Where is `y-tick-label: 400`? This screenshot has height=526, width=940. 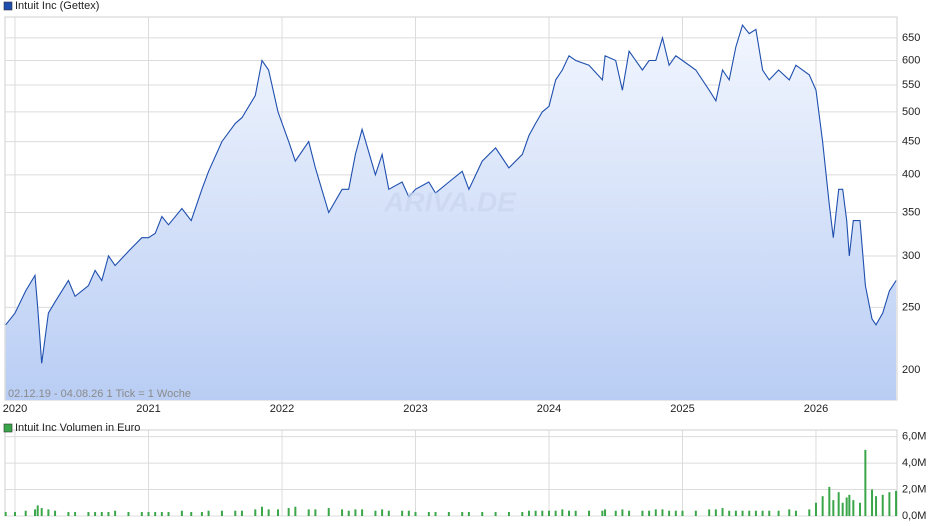
y-tick-label: 400 is located at coordinates (911, 175).